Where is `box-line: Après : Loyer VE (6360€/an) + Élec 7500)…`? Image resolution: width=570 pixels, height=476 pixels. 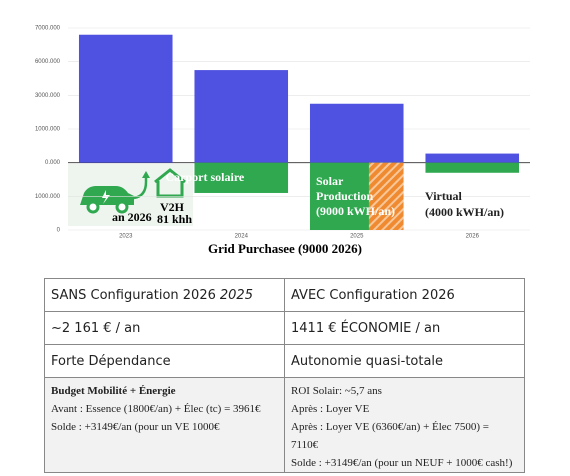
box-line: Après : Loyer VE (6360€/an) + Élec 7500)… is located at coordinates (390, 436).